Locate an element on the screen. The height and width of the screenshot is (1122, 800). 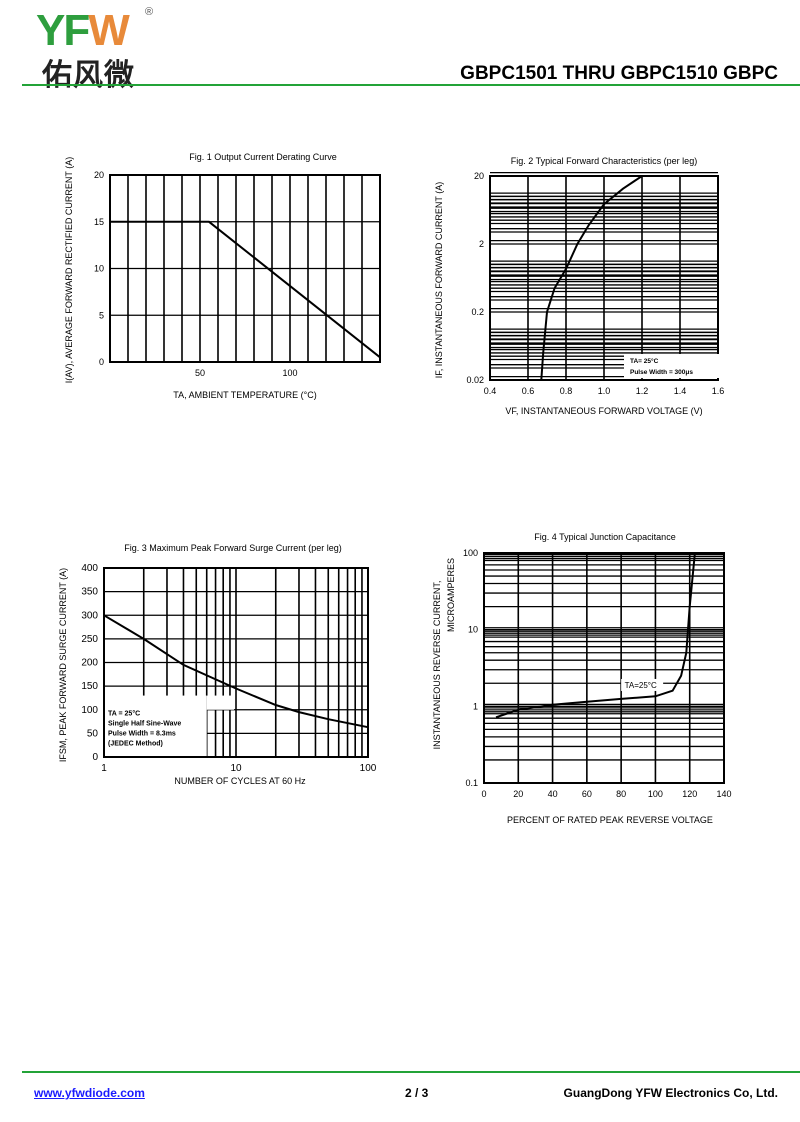
x-tick-label: 0.6 is located at coordinates (528, 391).